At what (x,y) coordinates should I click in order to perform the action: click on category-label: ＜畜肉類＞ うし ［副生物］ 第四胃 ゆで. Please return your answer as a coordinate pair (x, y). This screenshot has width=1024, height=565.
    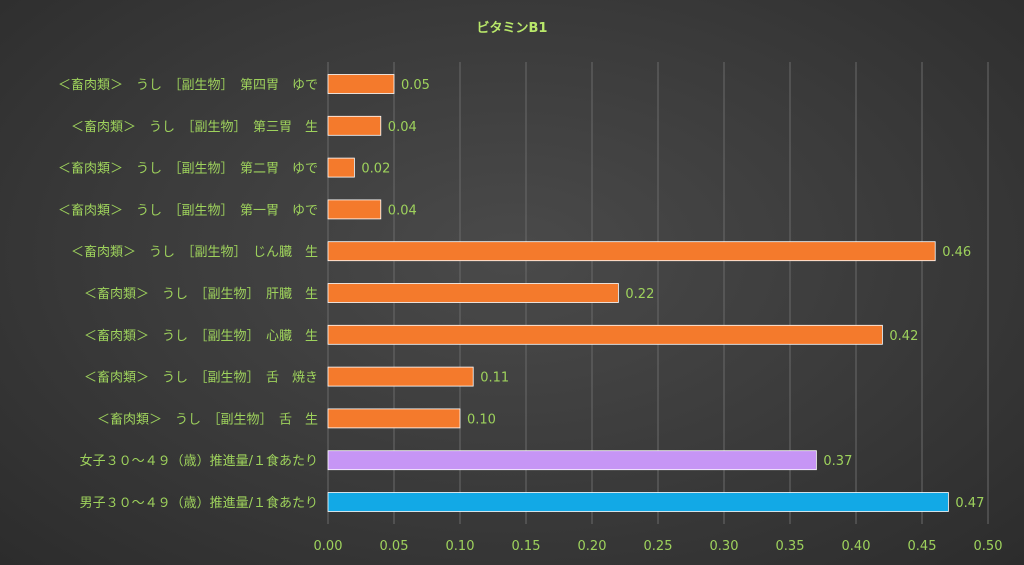
    Looking at the image, I should click on (188, 85).